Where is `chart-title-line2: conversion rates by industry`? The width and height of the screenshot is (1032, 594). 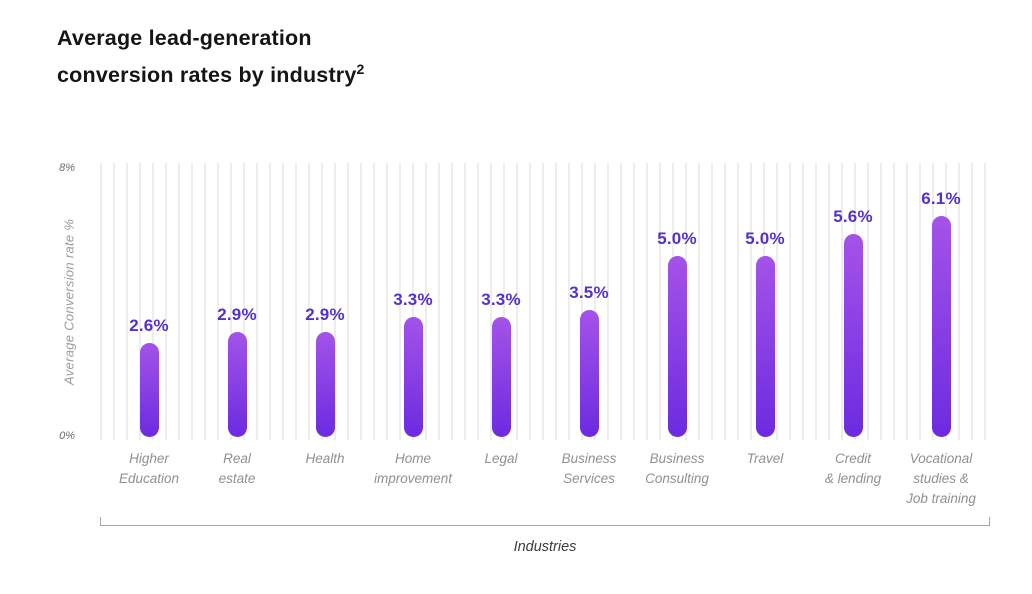
chart-title-line2: conversion rates by industry is located at coordinates (207, 75).